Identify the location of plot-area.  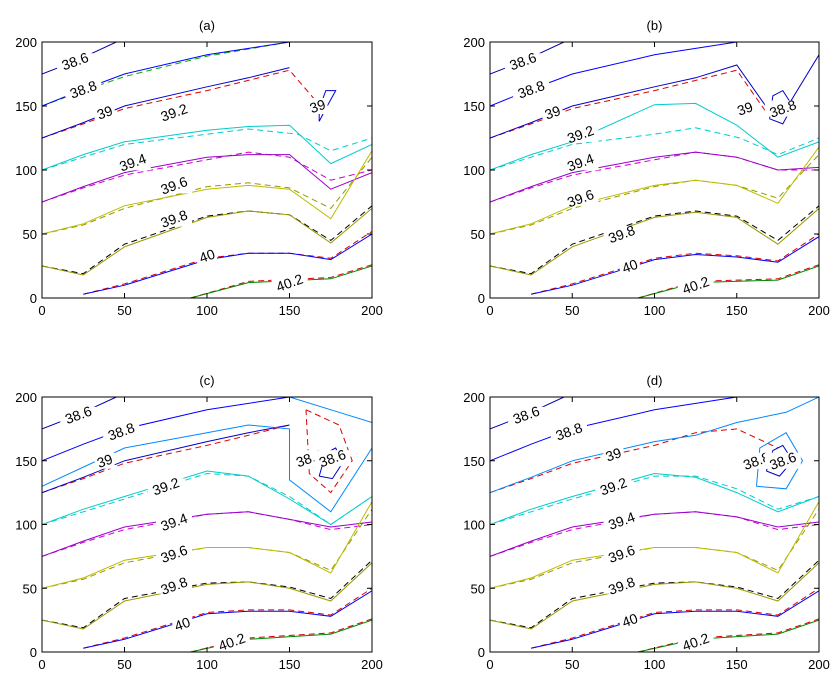
(654, 524).